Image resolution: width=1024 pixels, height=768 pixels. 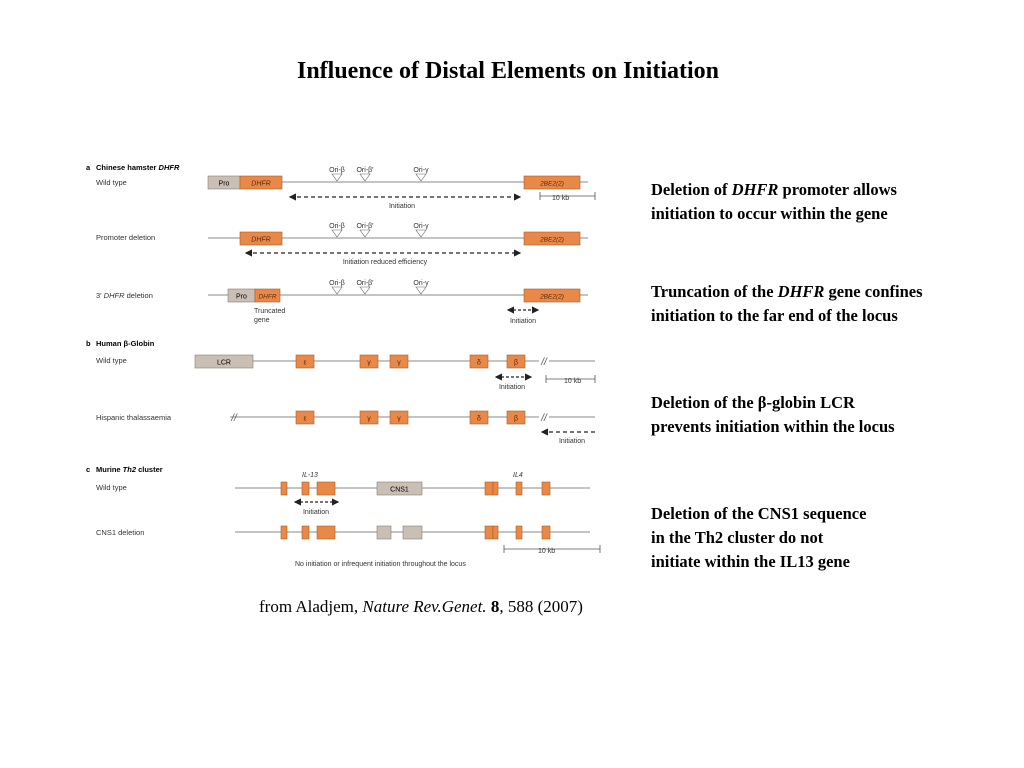 What do you see at coordinates (773, 426) in the screenshot?
I see `note-line: prevents initiation within the locus` at bounding box center [773, 426].